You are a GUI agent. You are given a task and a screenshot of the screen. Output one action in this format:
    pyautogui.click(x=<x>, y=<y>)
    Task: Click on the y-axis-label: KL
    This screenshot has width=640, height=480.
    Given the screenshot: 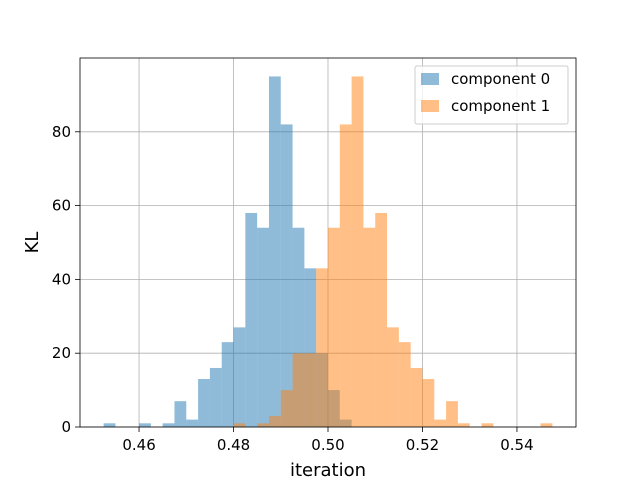 What is the action you would take?
    pyautogui.click(x=32, y=243)
    